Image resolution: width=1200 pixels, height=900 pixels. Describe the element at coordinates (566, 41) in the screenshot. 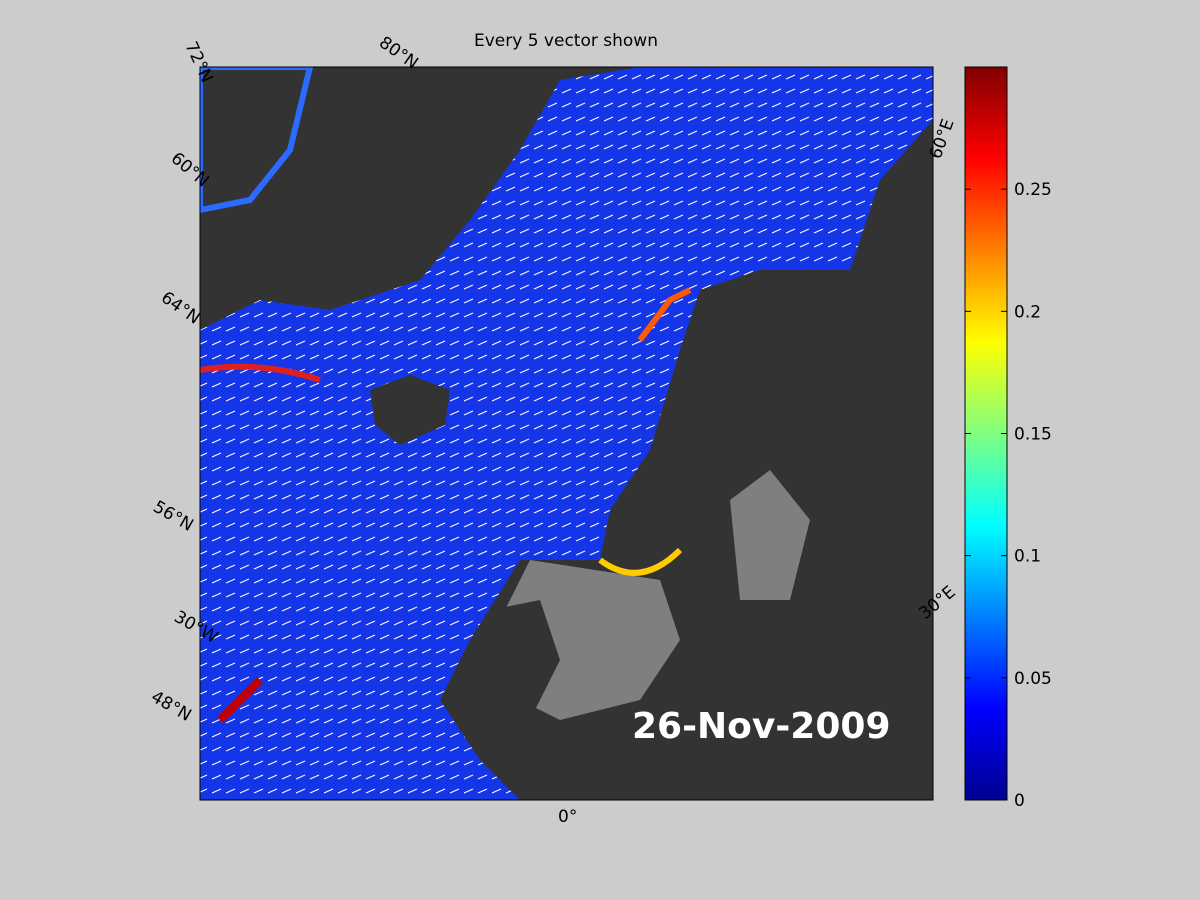

I see `title: Every 5 vector shown` at that location.